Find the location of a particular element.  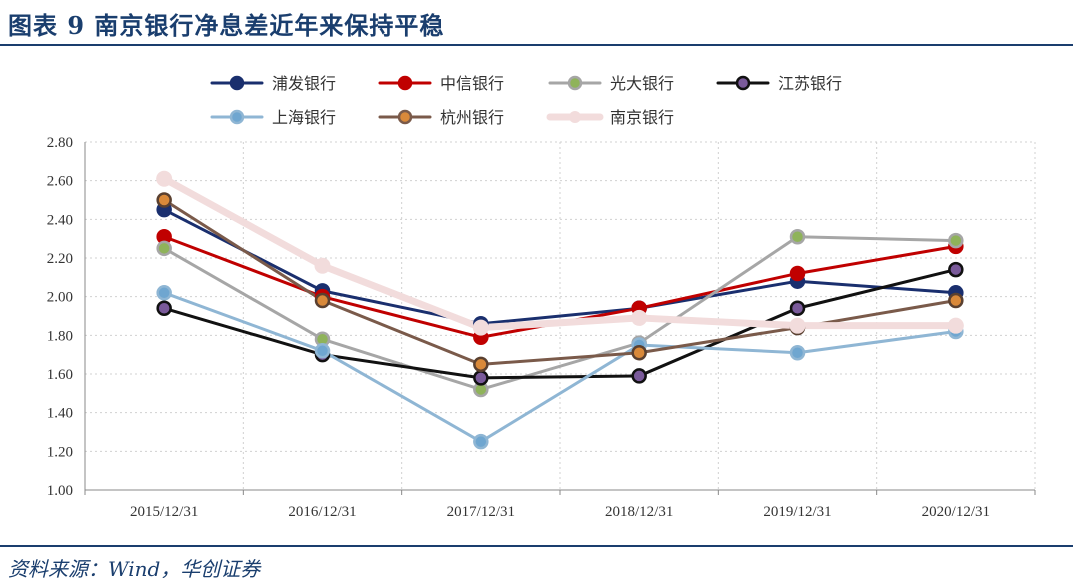

y-tick-label: 2.20 is located at coordinates (60, 259).